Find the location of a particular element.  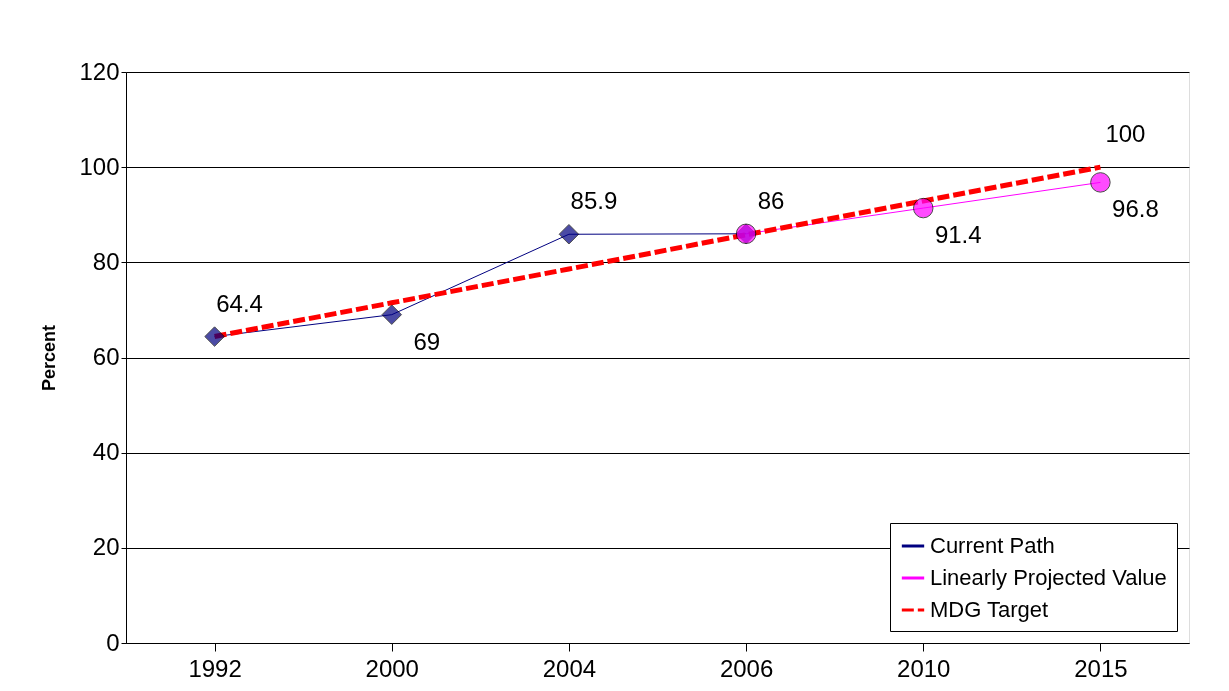

data-label: 85.9 is located at coordinates (594, 201).